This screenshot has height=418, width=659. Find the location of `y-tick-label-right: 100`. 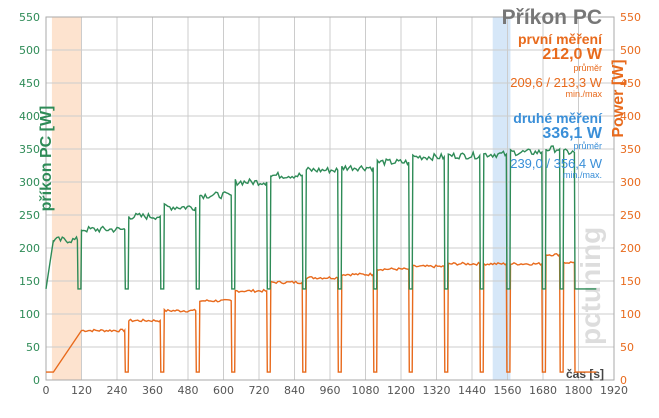

y-tick-label-right: 100 is located at coordinates (630, 314).